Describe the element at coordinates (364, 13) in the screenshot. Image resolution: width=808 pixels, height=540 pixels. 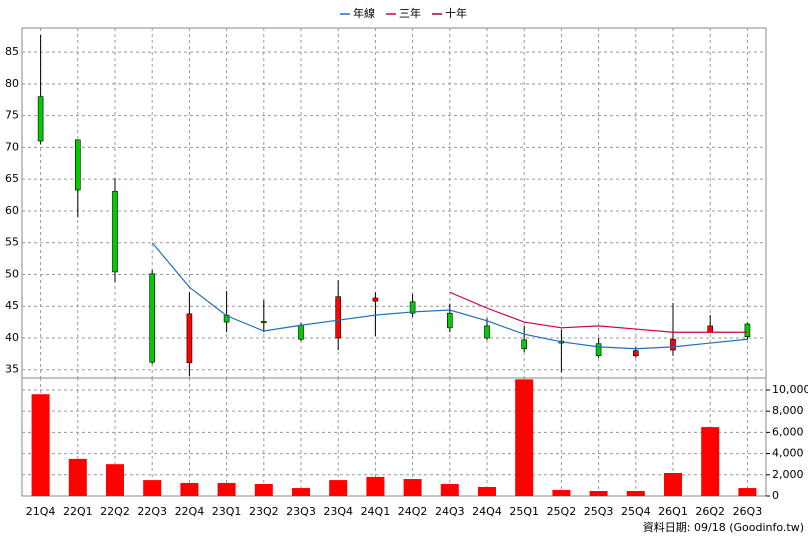
I see `legend-label: 年線` at that location.